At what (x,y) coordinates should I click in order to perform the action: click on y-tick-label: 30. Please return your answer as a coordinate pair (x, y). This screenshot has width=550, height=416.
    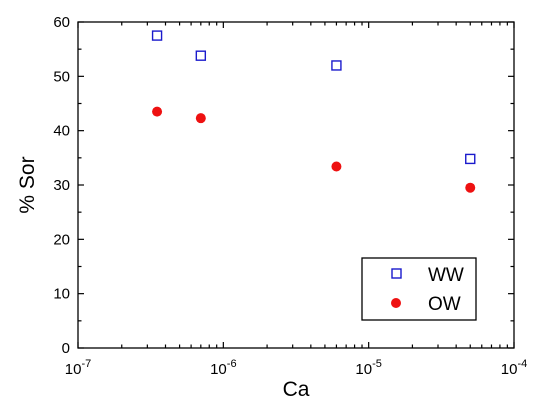
    Looking at the image, I should click on (61, 185).